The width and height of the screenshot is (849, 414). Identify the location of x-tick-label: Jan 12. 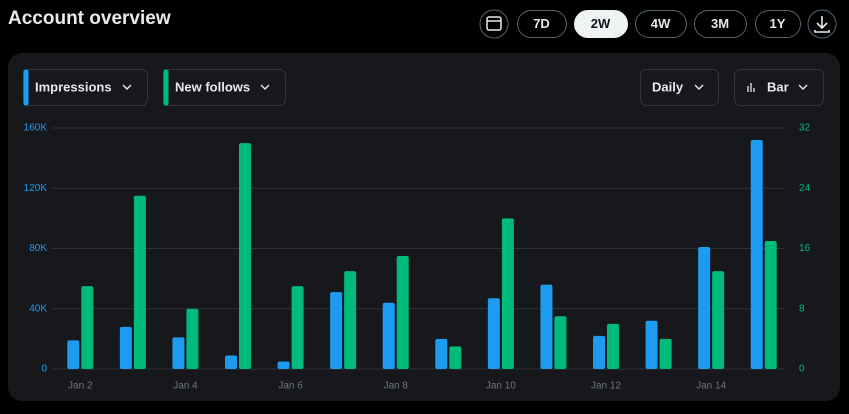
(606, 386).